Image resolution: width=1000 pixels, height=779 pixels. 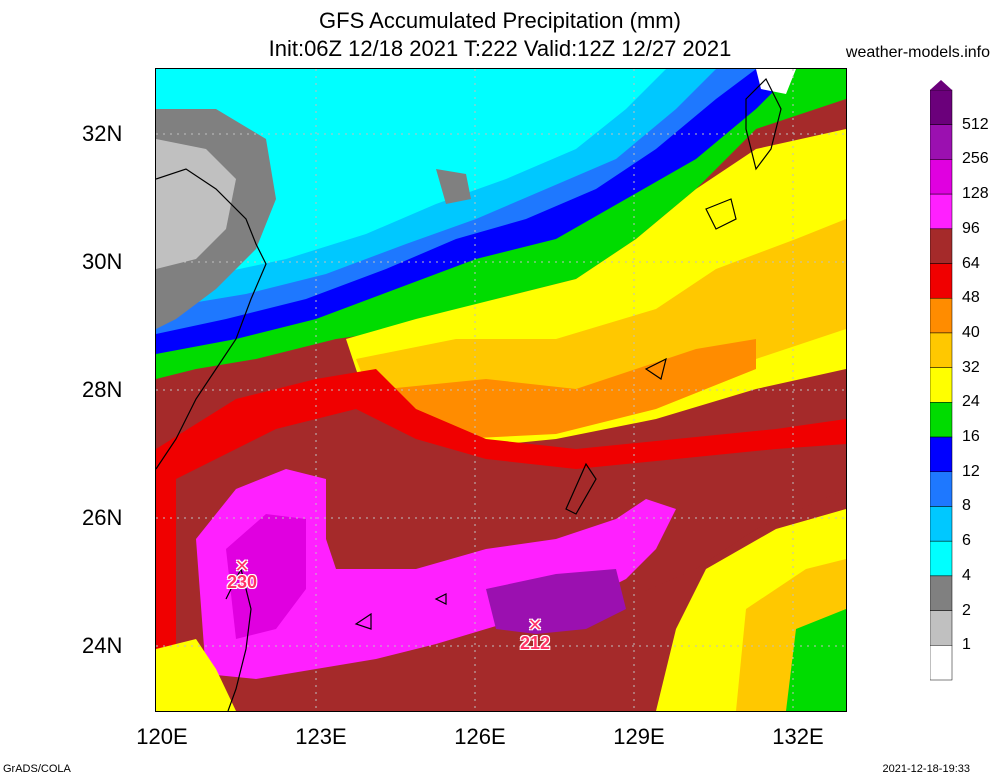 I want to click on colorbar-label: 6, so click(x=966, y=541).